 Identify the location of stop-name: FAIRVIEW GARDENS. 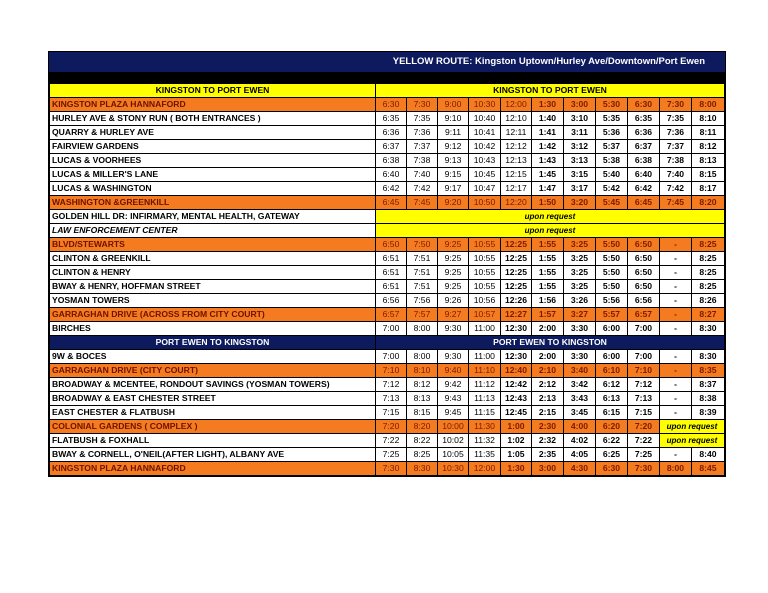
(212, 146).